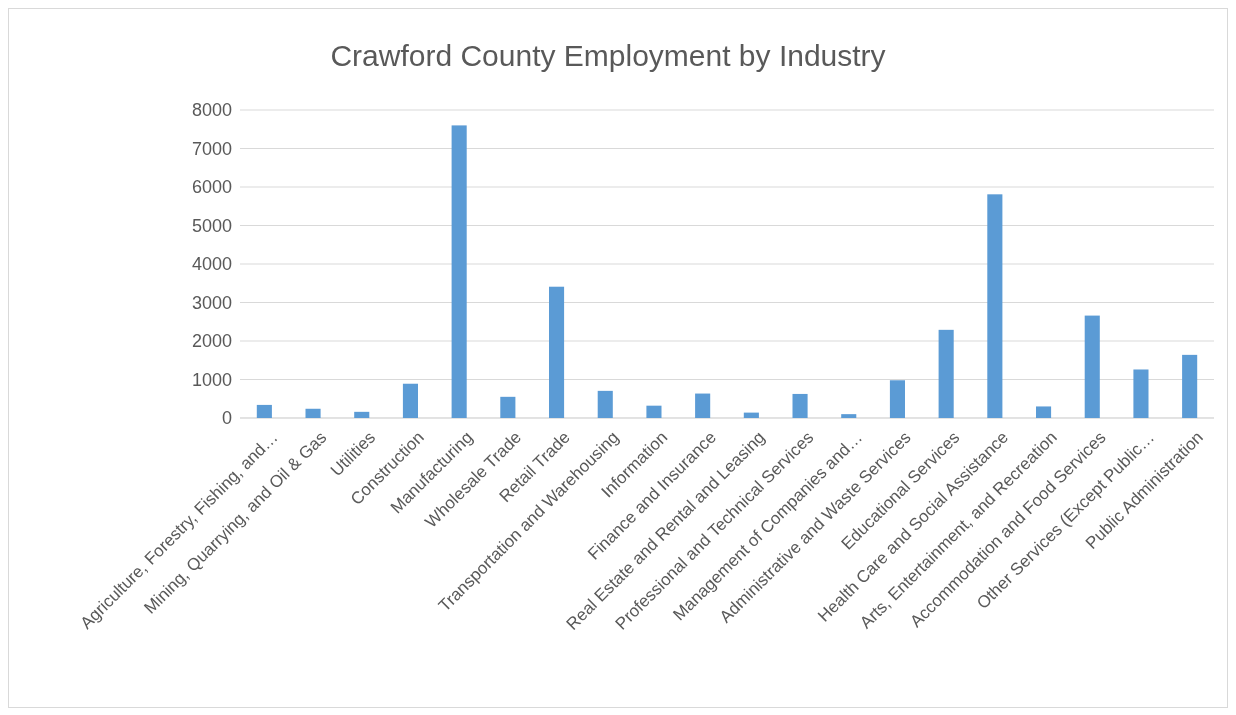  Describe the element at coordinates (226, 418) in the screenshot. I see `y-tick-label: 0` at that location.